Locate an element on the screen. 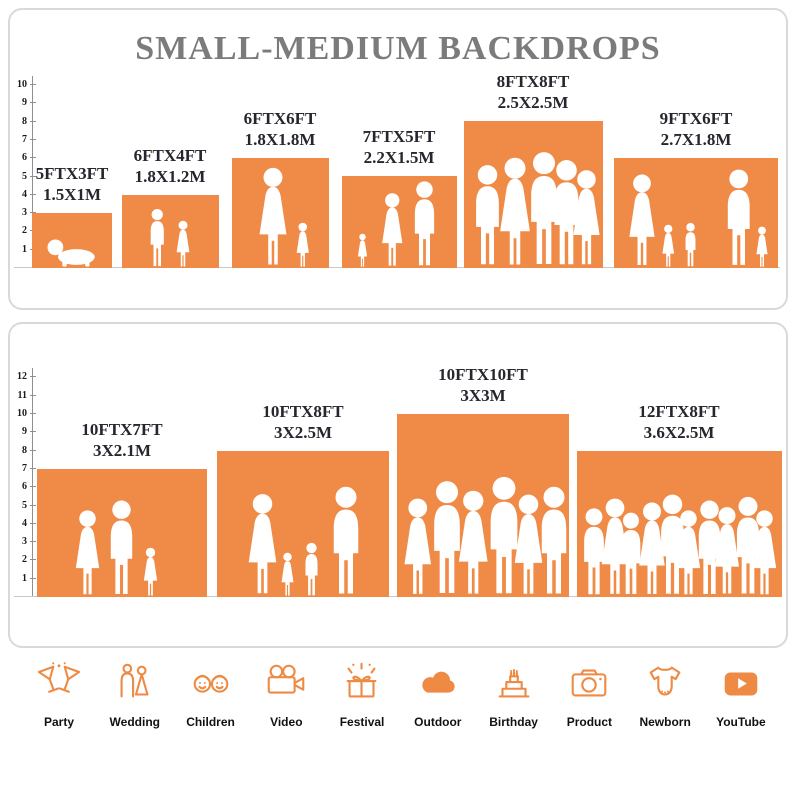  backdrop-size-label: 6FTX6FT 1.8X1.8M is located at coordinates (280, 129).